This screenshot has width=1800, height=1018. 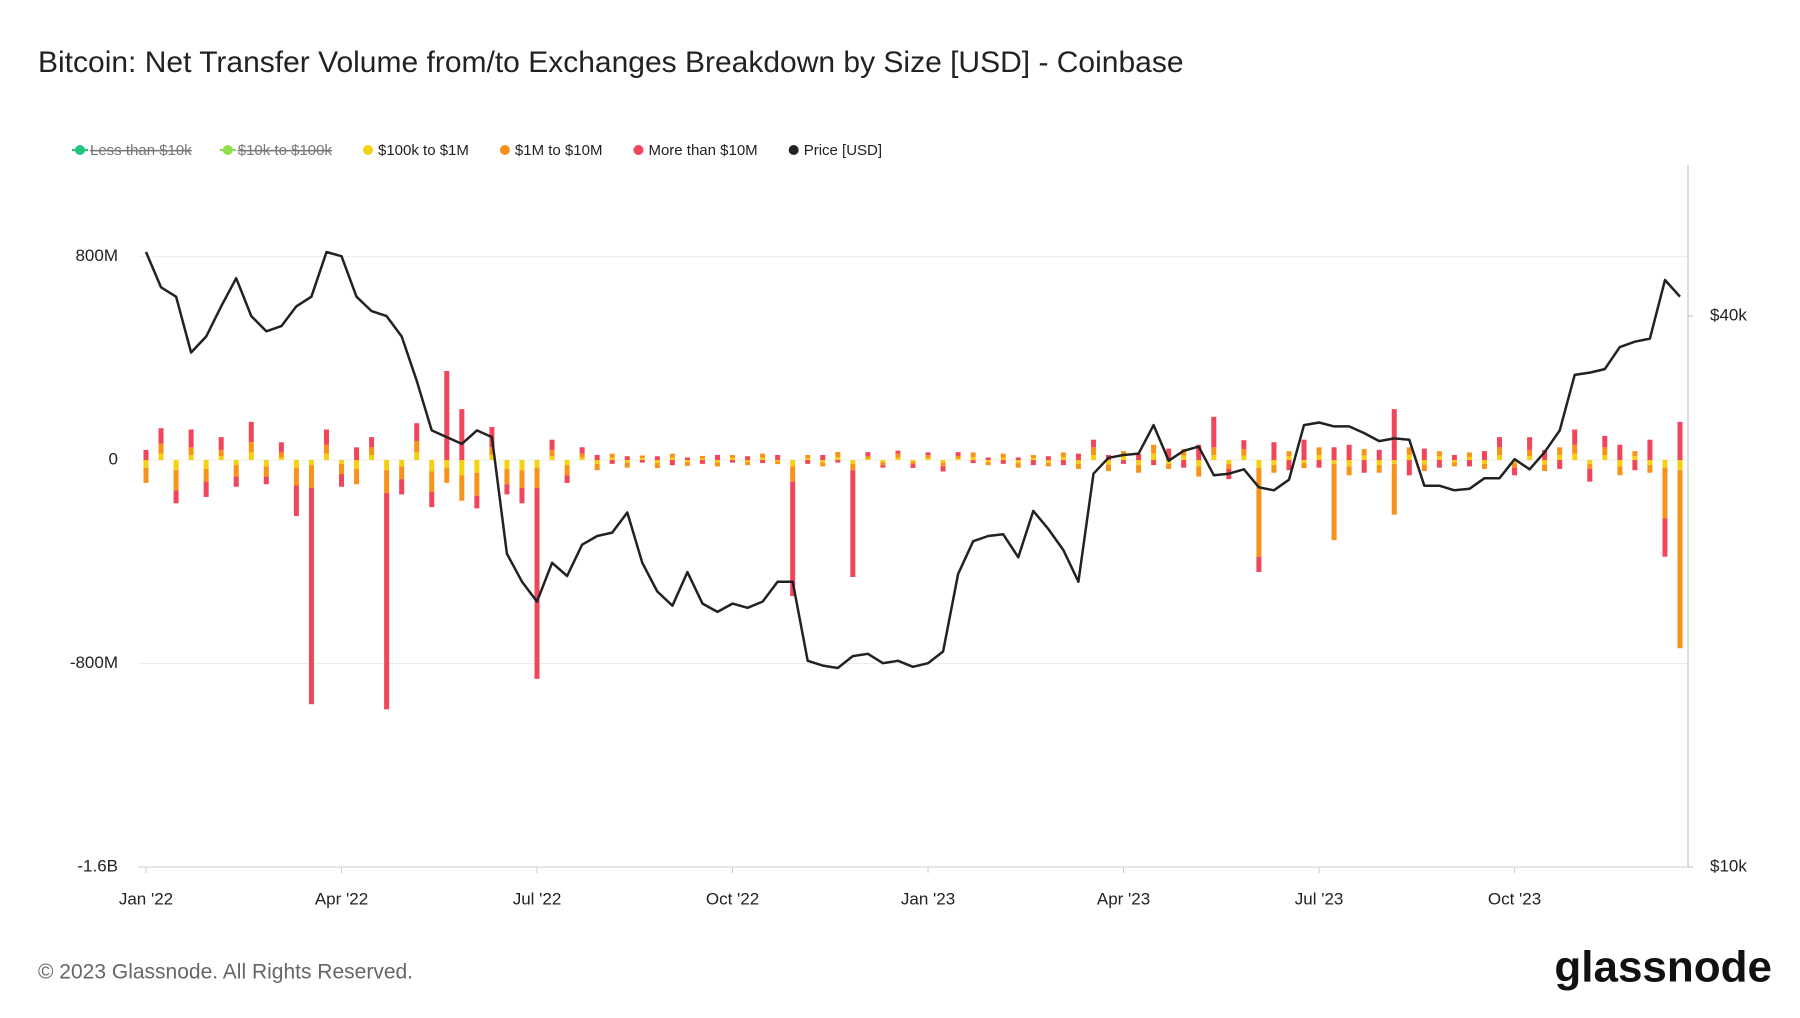 What do you see at coordinates (1728, 315) in the screenshot?
I see `y2-tick-label: $40k` at bounding box center [1728, 315].